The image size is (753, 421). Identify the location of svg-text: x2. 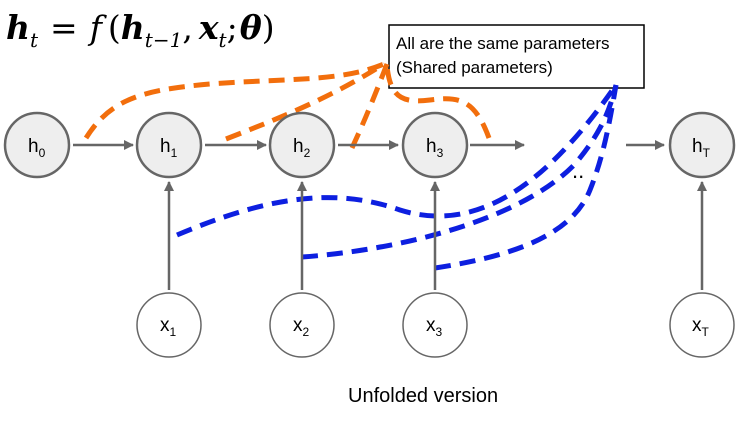
(301, 327).